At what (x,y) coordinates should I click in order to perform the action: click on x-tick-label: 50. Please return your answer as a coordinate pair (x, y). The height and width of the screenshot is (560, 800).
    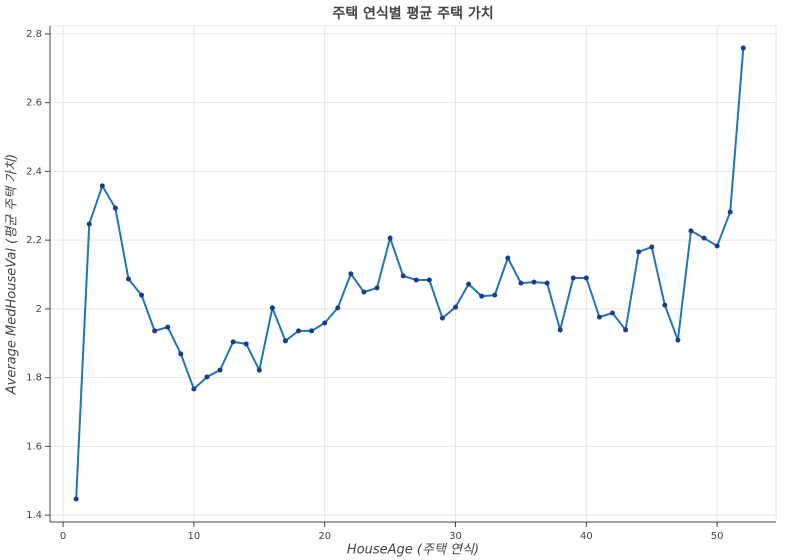
    Looking at the image, I should click on (717, 536).